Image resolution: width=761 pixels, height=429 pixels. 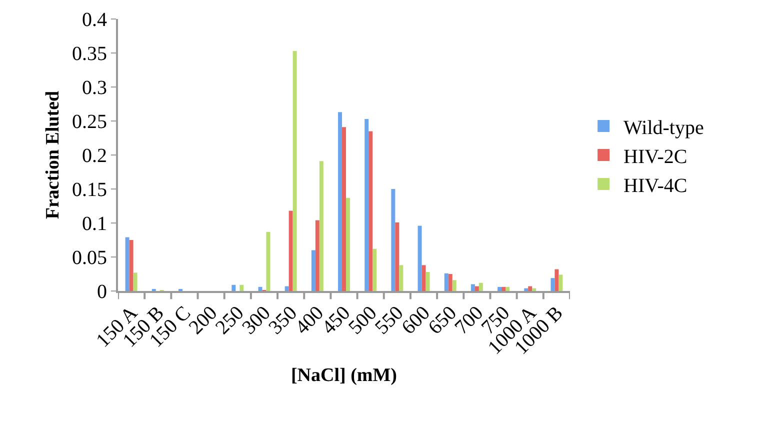 I want to click on y-tick-label: 0.1, so click(x=94, y=224).